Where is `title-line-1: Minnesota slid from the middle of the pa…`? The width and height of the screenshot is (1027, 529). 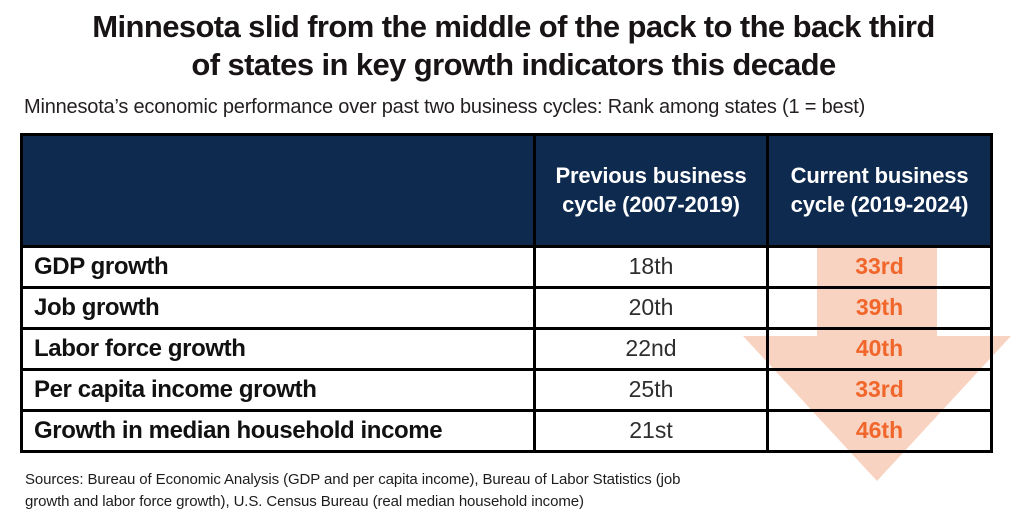
title-line-1: Minnesota slid from the middle of the pa… is located at coordinates (513, 26).